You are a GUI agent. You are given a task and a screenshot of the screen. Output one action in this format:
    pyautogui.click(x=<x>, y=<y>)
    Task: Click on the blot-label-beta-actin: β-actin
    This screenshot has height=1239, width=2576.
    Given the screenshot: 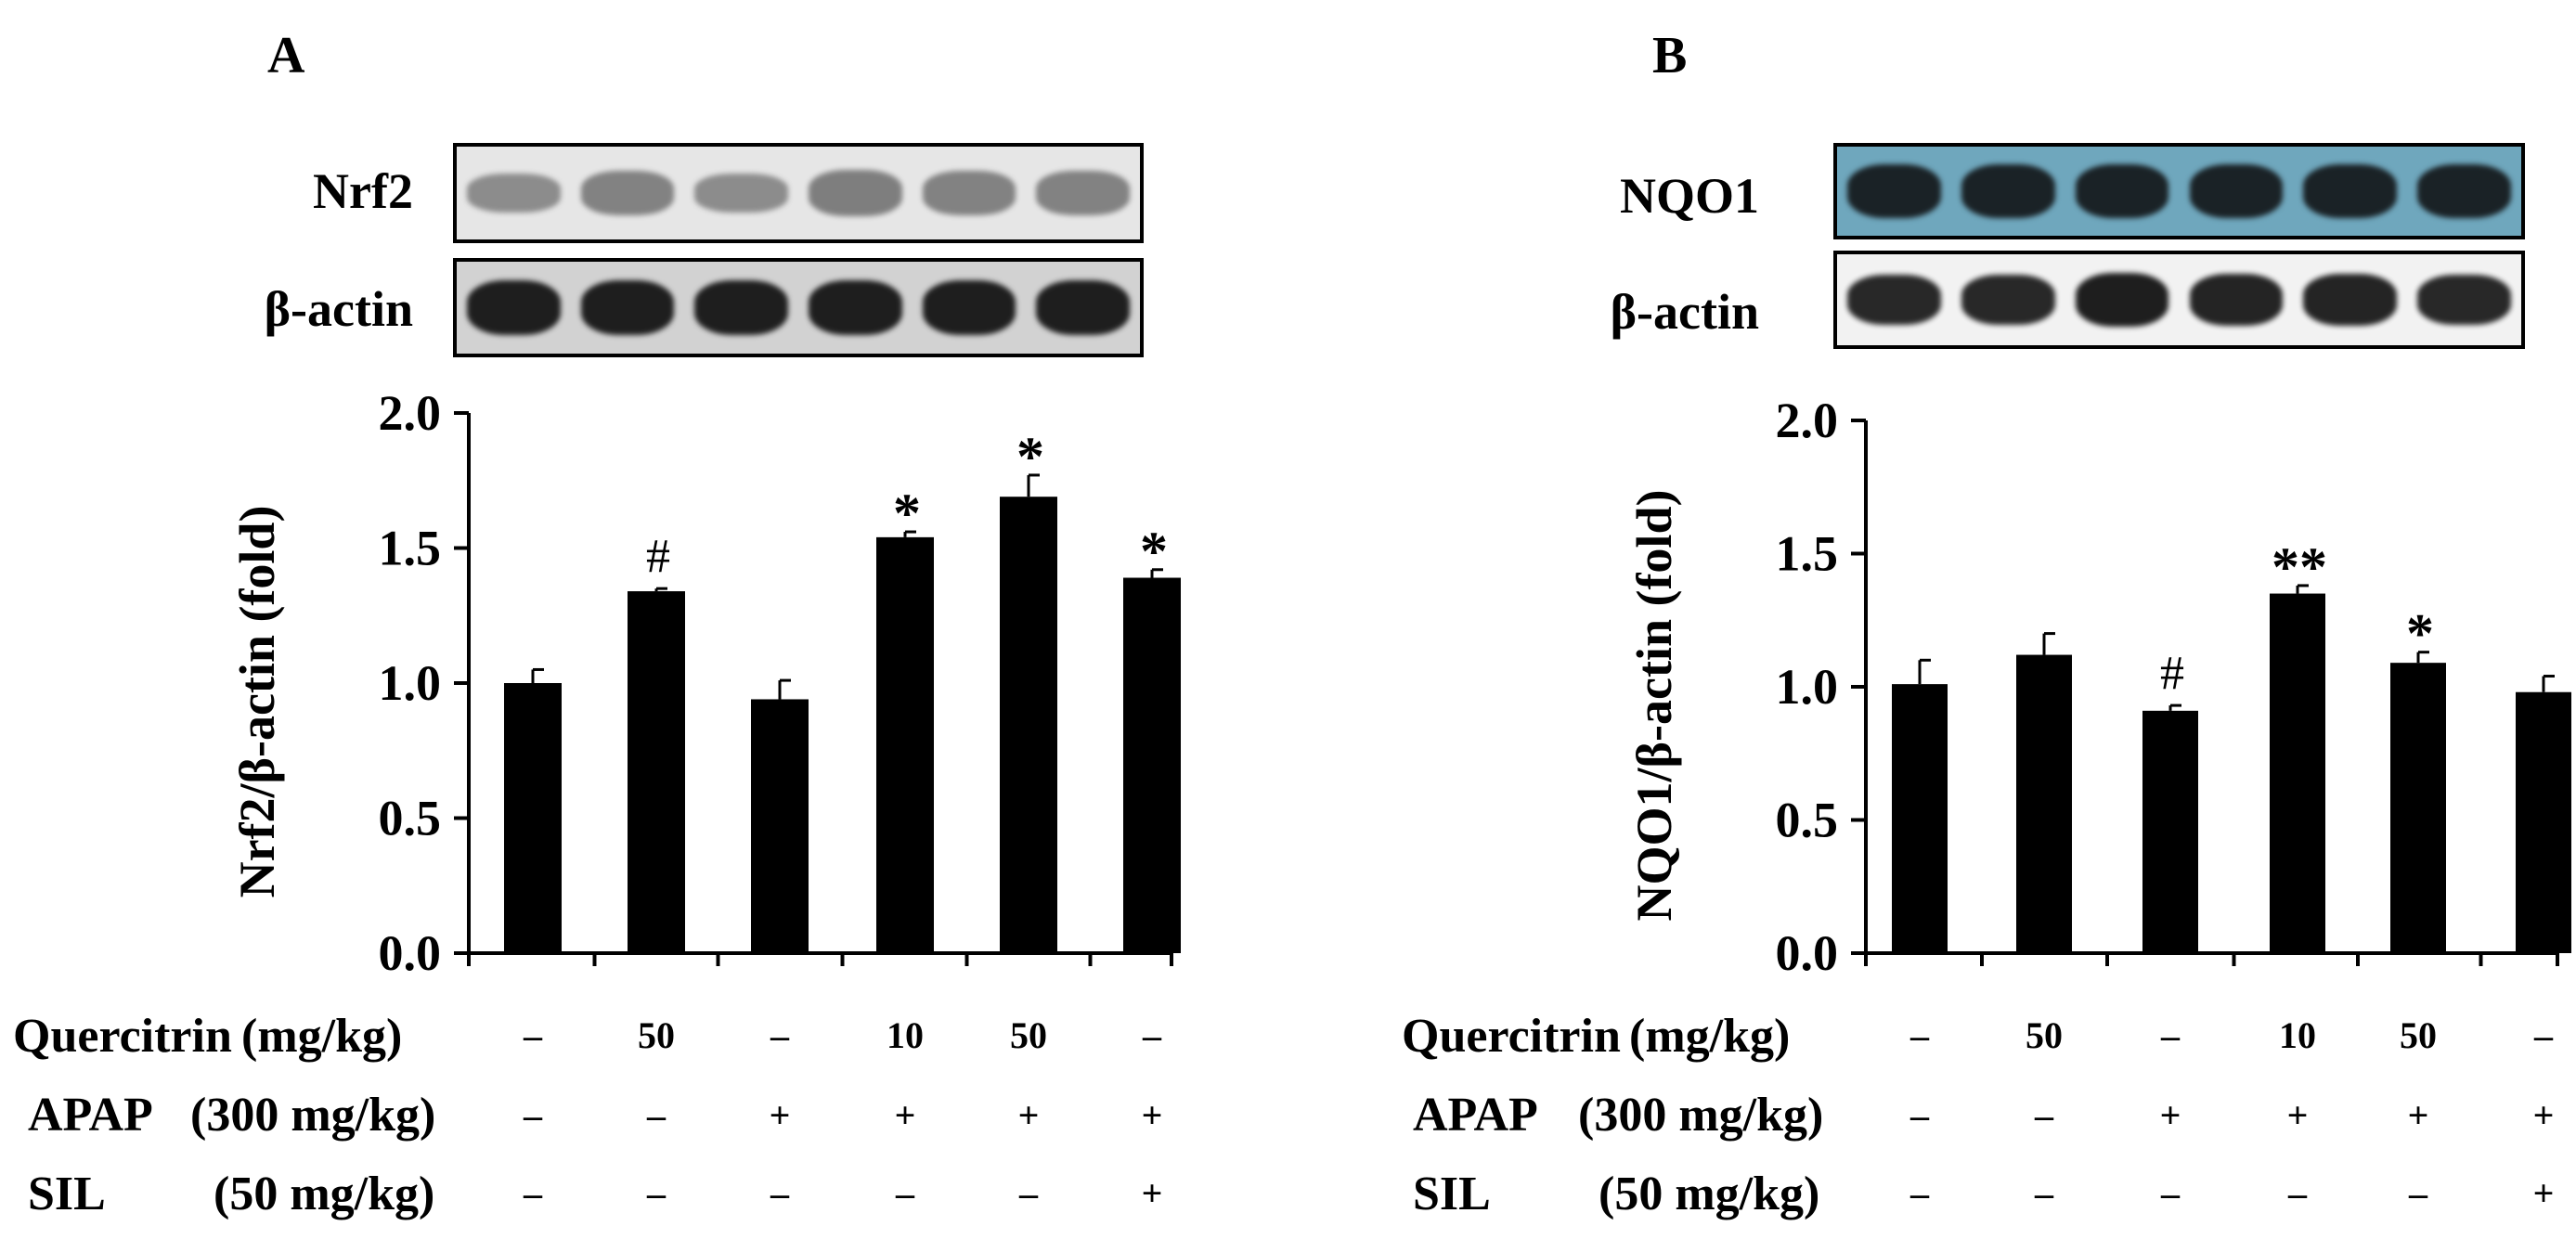 What is the action you would take?
    pyautogui.click(x=338, y=309)
    